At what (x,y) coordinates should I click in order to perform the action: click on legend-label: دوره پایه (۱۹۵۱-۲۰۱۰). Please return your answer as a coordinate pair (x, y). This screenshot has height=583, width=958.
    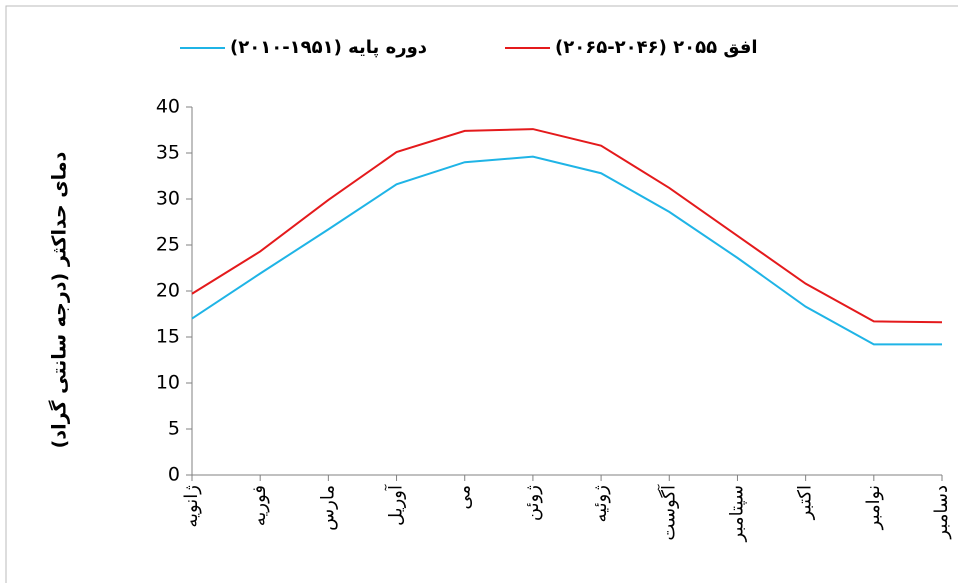
    Looking at the image, I should click on (328, 47).